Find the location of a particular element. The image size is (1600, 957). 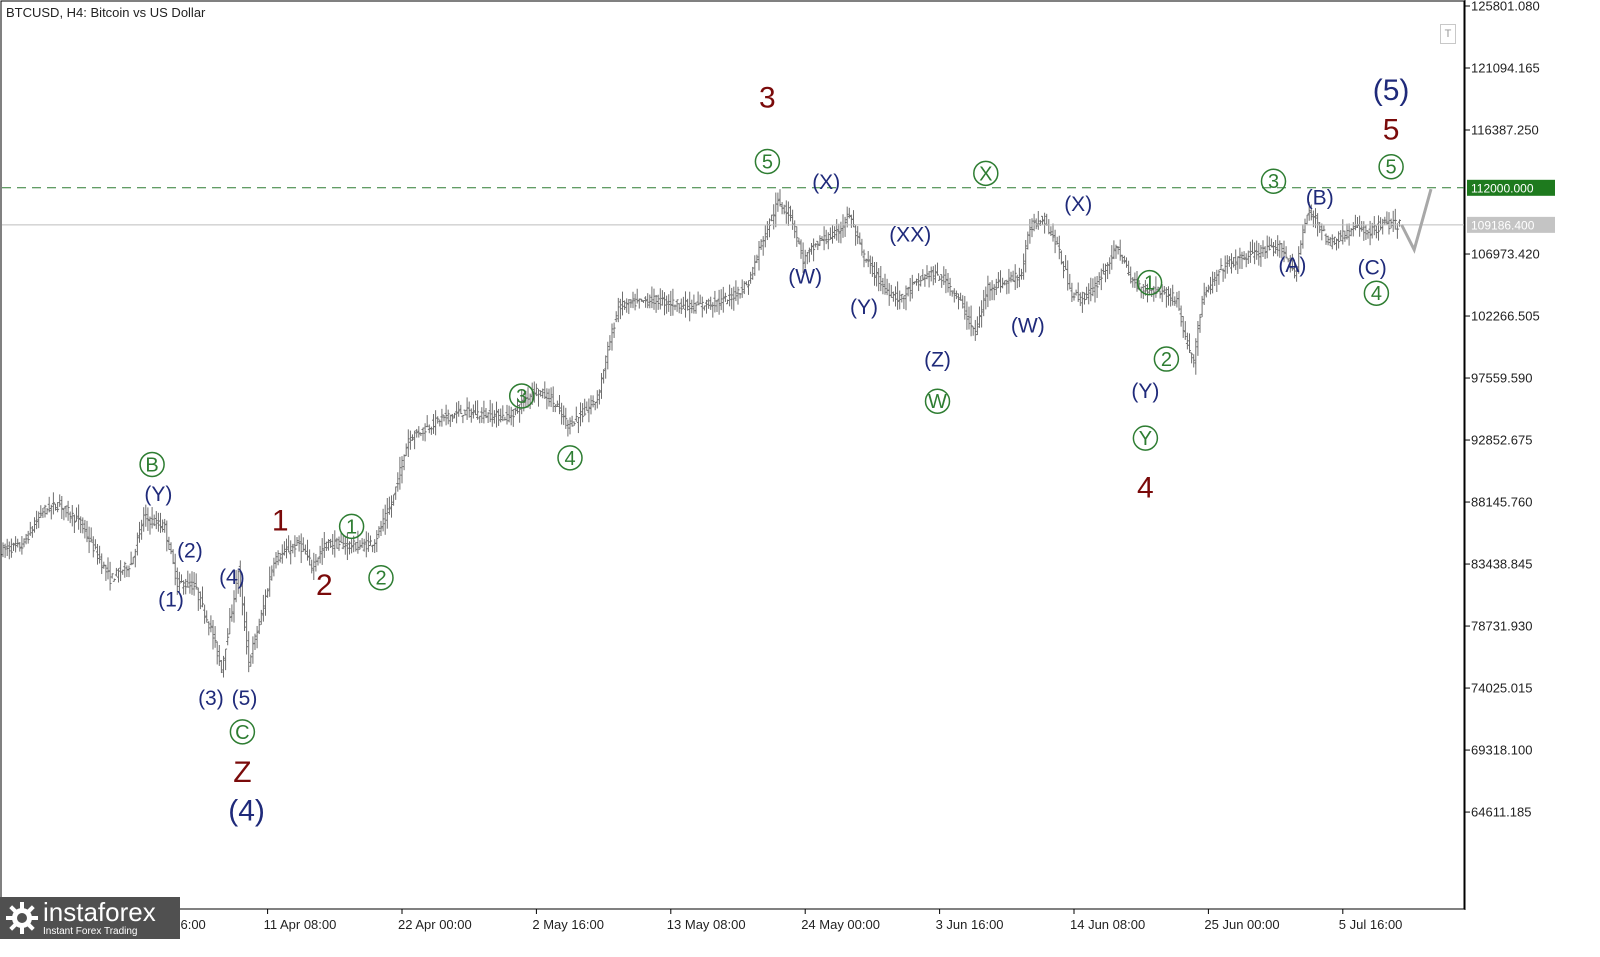

wave-label: (5) is located at coordinates (1391, 90).